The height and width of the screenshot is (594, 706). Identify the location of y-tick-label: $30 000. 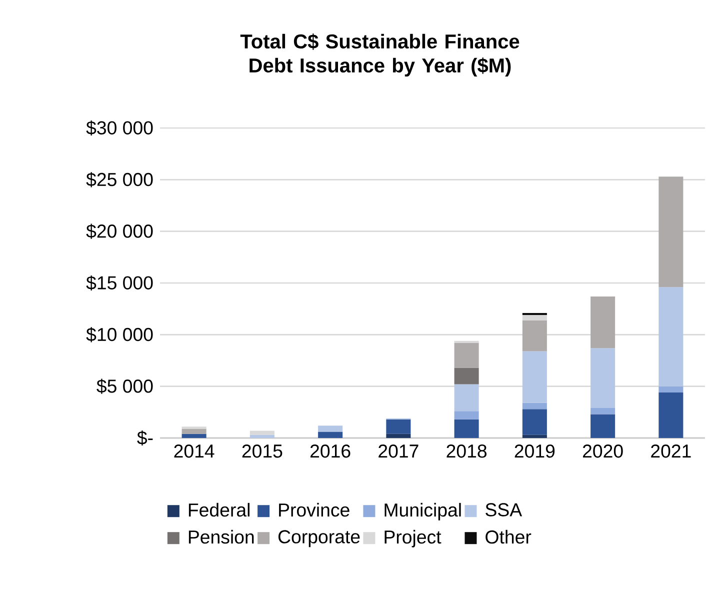
(119, 128).